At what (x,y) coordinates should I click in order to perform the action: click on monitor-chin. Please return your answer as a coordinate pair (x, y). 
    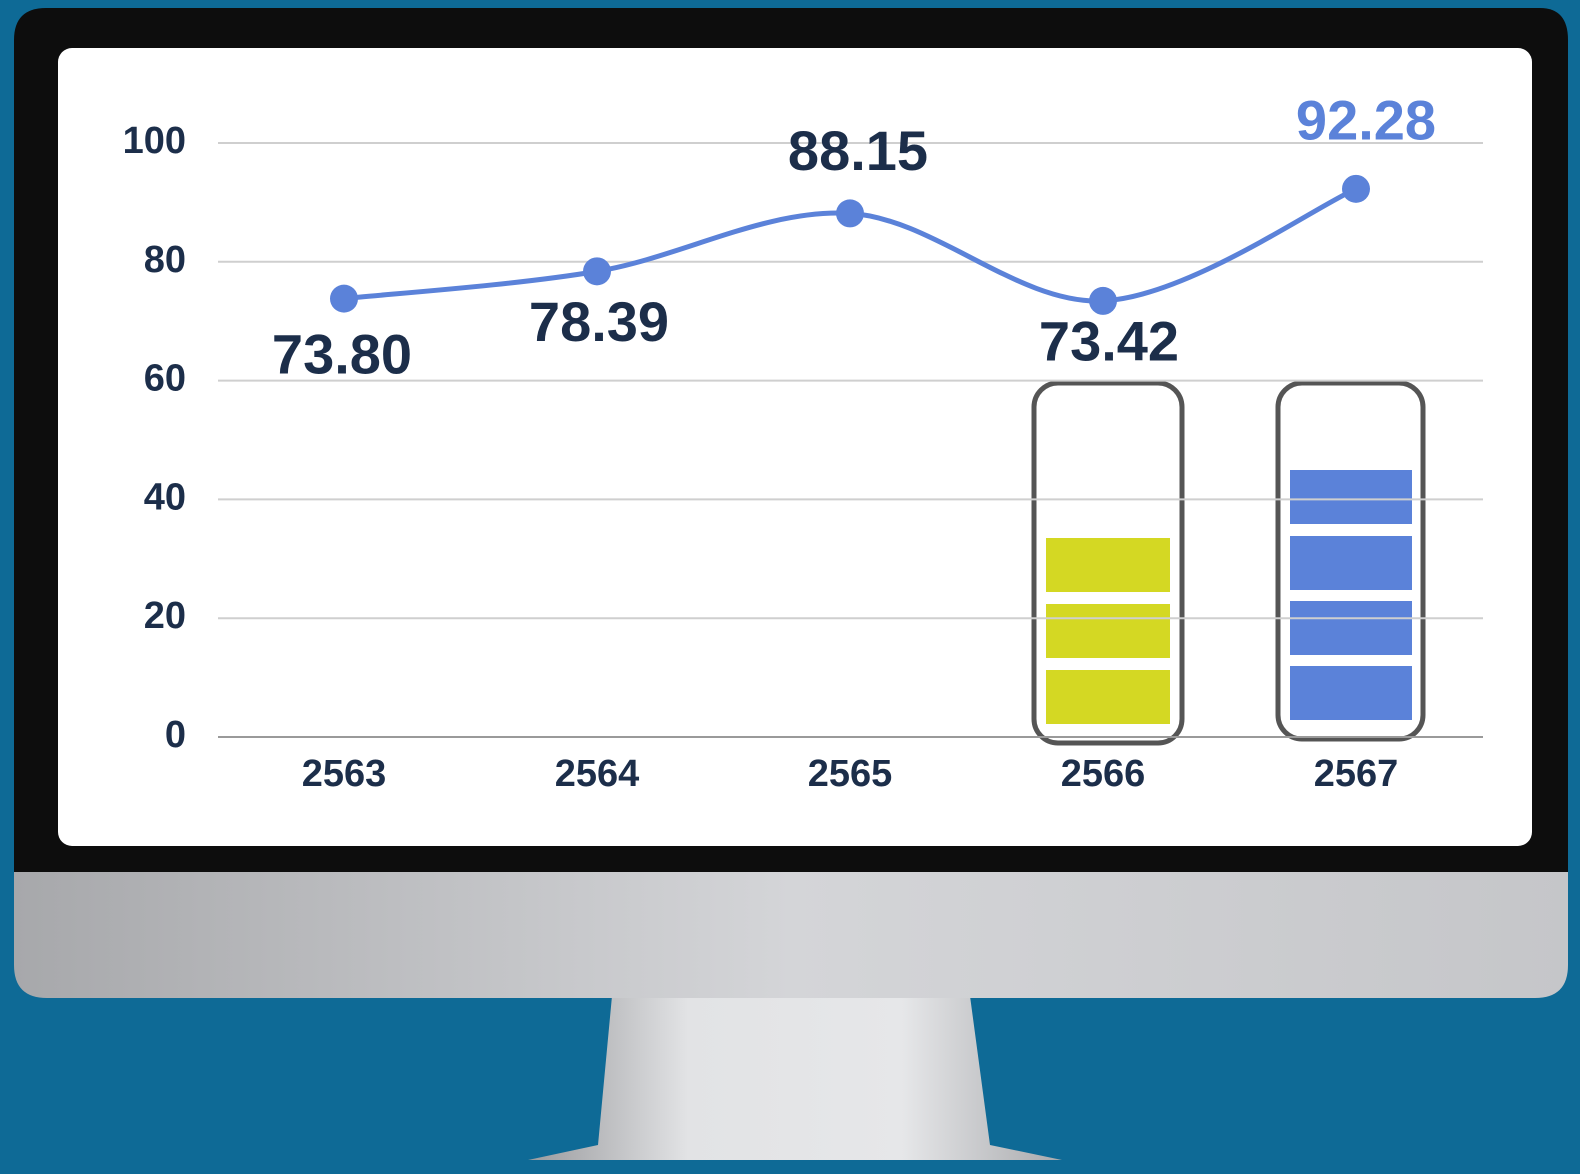
    Looking at the image, I should click on (791, 929).